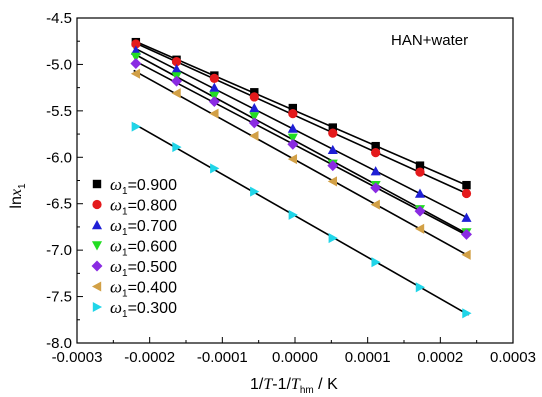 Image resolution: width=542 pixels, height=397 pixels. Describe the element at coordinates (143, 289) in the screenshot. I see `legend-label-5: ω1=0.400` at that location.